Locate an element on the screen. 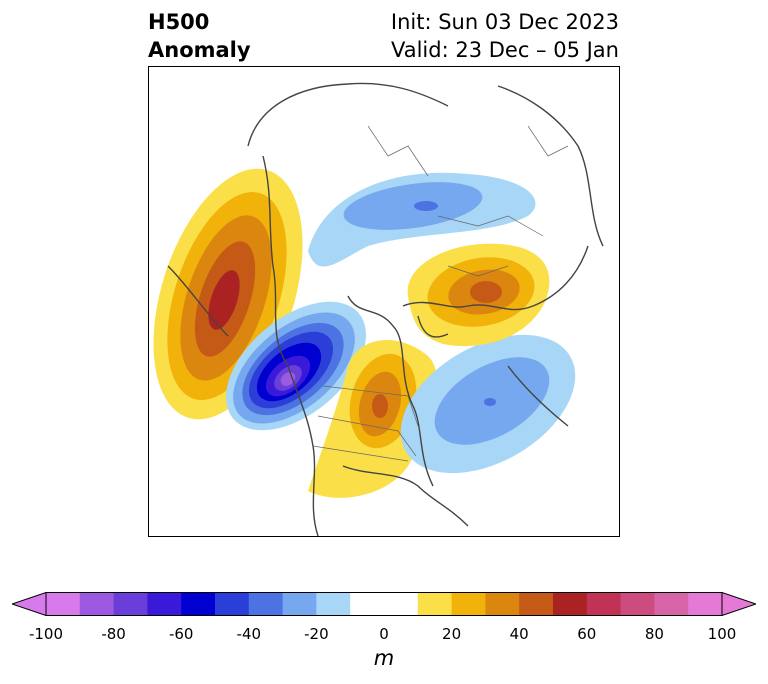  colorbar-high-extend is located at coordinates (739, 604).